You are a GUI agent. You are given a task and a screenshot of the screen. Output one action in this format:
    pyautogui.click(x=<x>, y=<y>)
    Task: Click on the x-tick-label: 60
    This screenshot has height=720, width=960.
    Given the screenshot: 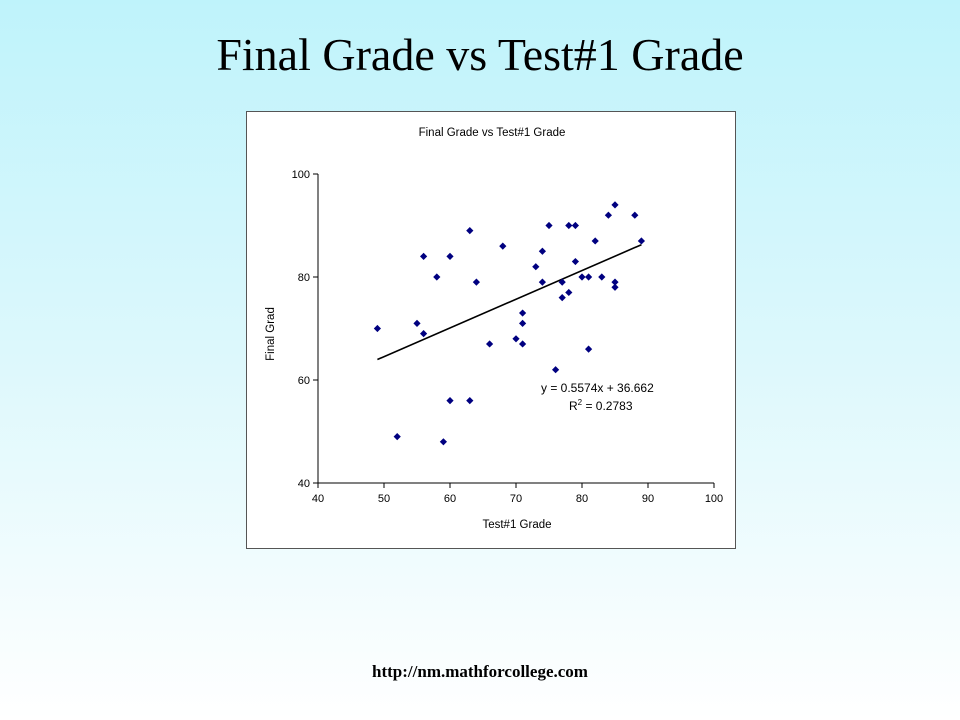 What is the action you would take?
    pyautogui.click(x=450, y=499)
    